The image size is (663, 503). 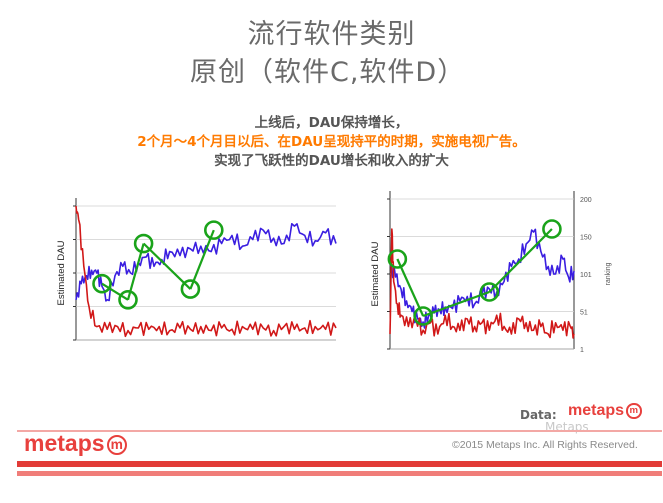 I want to click on logo-big-mark: m, so click(x=117, y=445).